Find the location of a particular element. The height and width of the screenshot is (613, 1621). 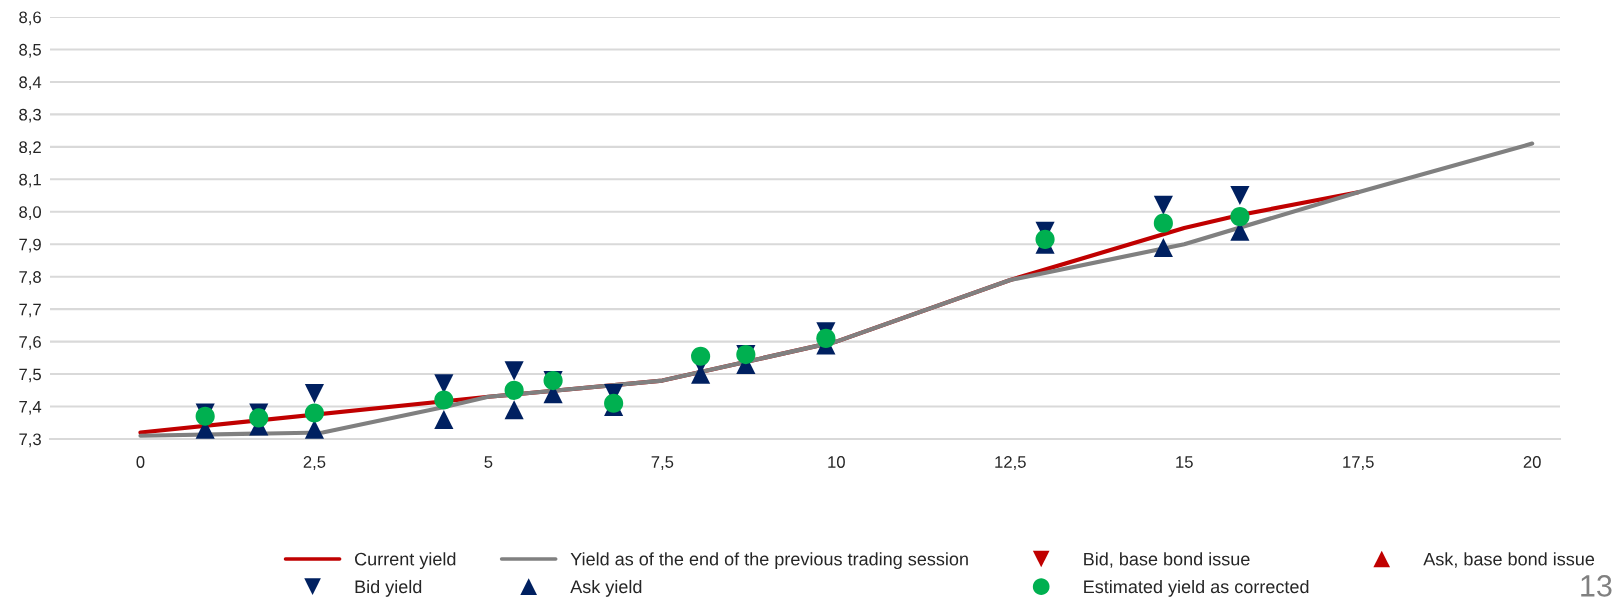

legend-label: Bid, base bond issue is located at coordinates (1167, 560).